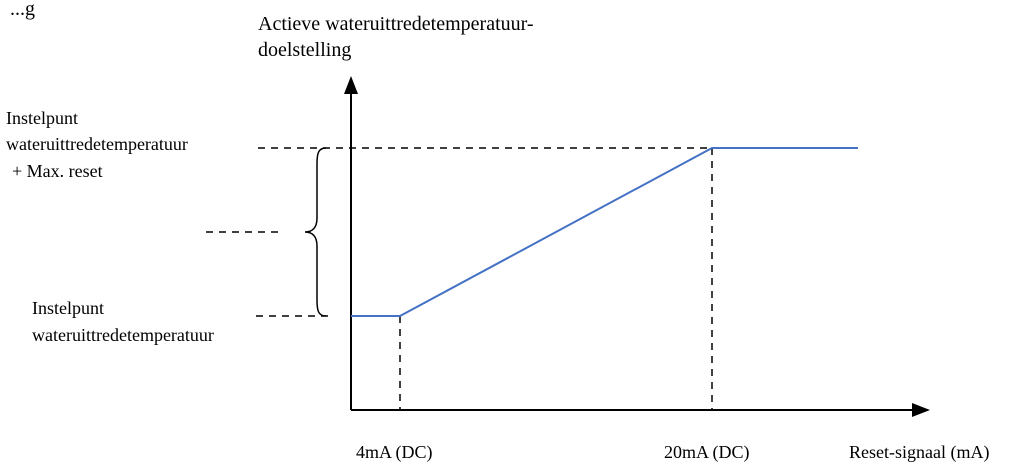 This screenshot has width=1036, height=470. What do you see at coordinates (919, 452) in the screenshot?
I see `x-axis-title: Reset-signaal (mA)` at bounding box center [919, 452].